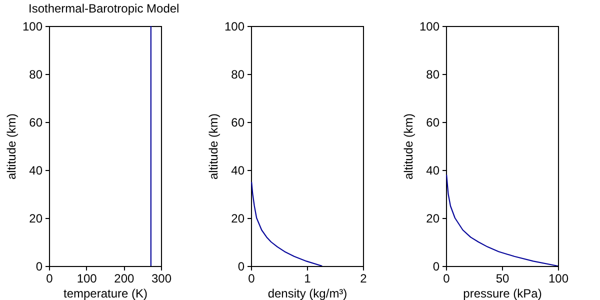  What do you see at coordinates (364, 279) in the screenshot?
I see `x-tick-label: 2` at bounding box center [364, 279].